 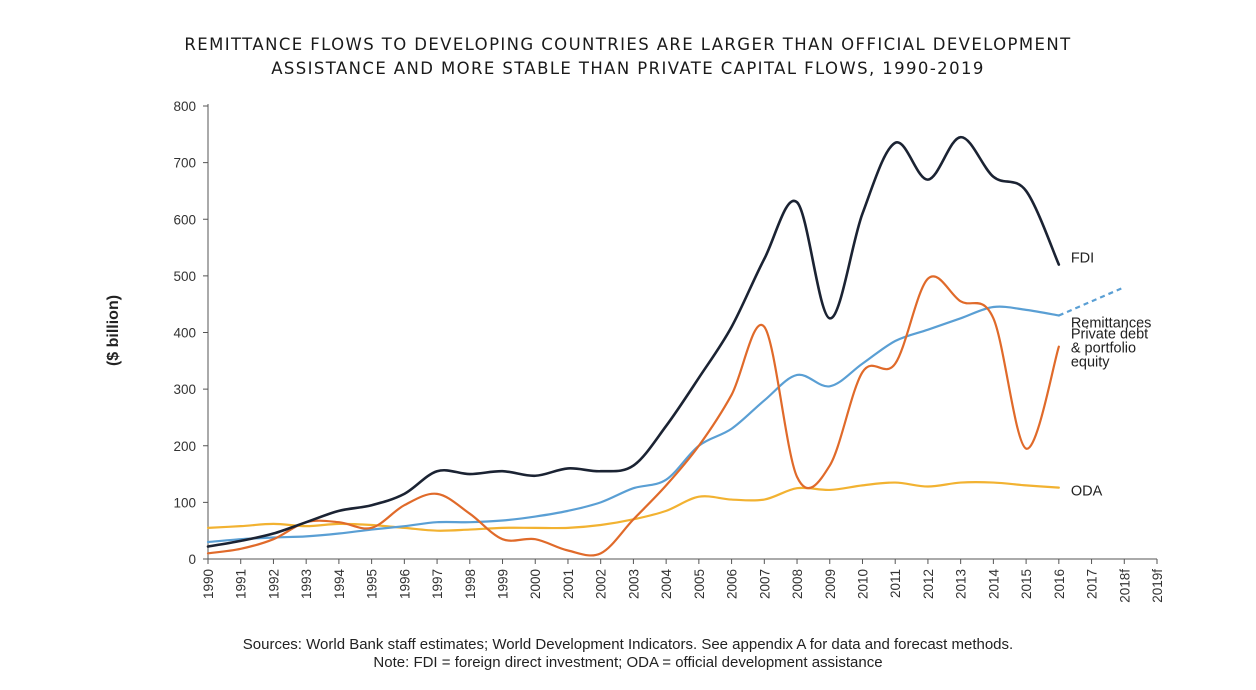 What do you see at coordinates (184, 446) in the screenshot?
I see `y-tick-label: 200` at bounding box center [184, 446].